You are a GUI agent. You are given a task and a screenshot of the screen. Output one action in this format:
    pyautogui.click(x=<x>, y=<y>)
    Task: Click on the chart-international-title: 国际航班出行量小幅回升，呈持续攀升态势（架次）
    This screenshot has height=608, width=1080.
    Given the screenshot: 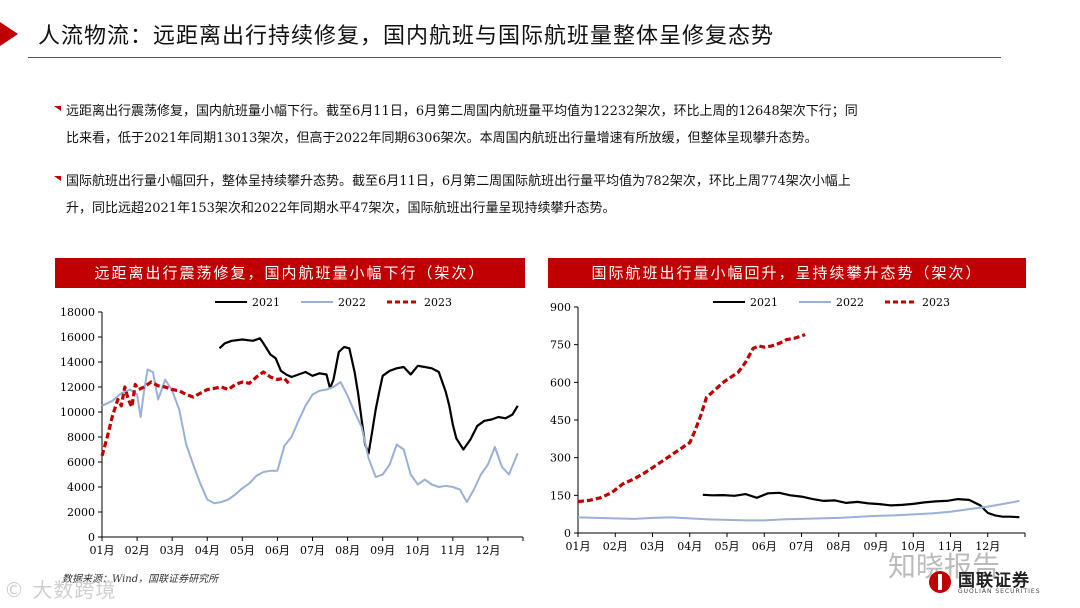 What is the action you would take?
    pyautogui.click(x=787, y=273)
    